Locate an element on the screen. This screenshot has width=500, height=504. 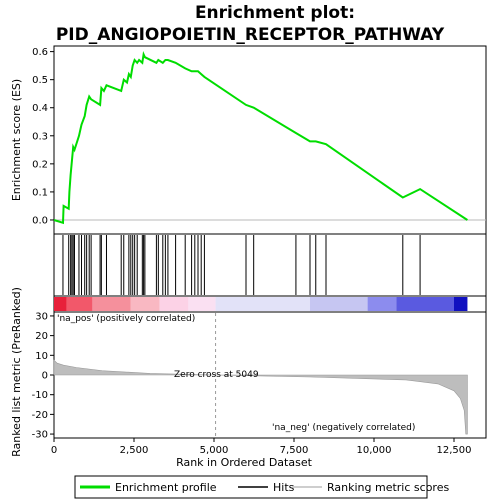
ranking-y-tick-label: 10 is located at coordinates (41, 356).